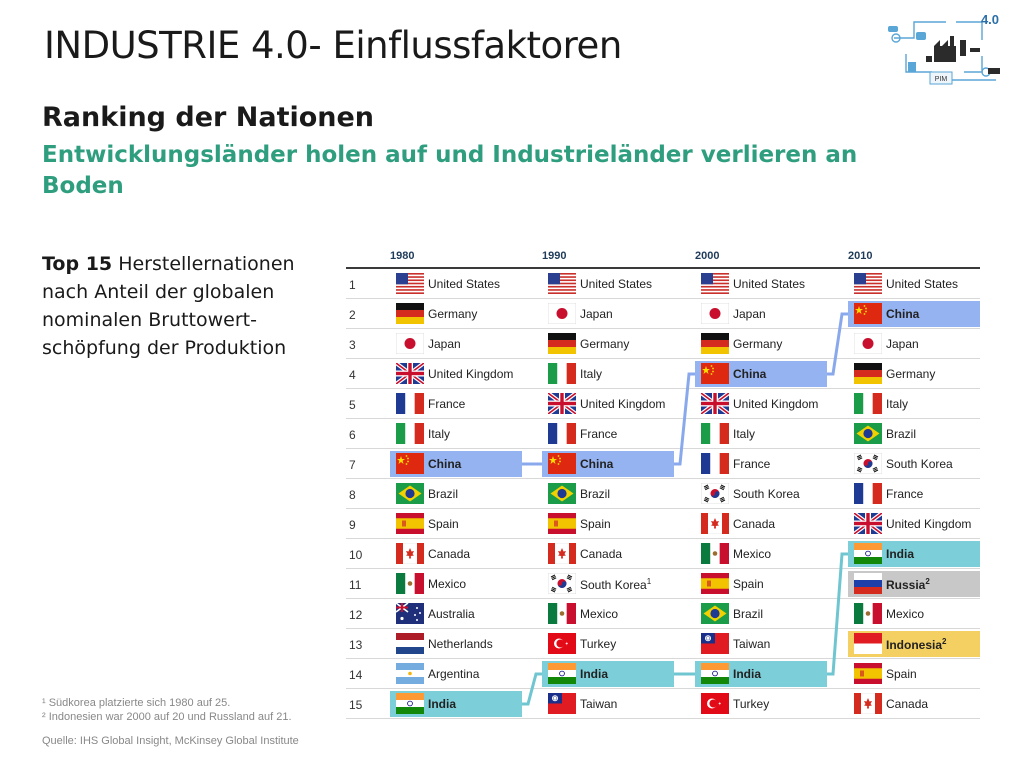 Image resolution: width=1024 pixels, height=768 pixels. What do you see at coordinates (751, 464) in the screenshot?
I see `country-name: France` at bounding box center [751, 464].